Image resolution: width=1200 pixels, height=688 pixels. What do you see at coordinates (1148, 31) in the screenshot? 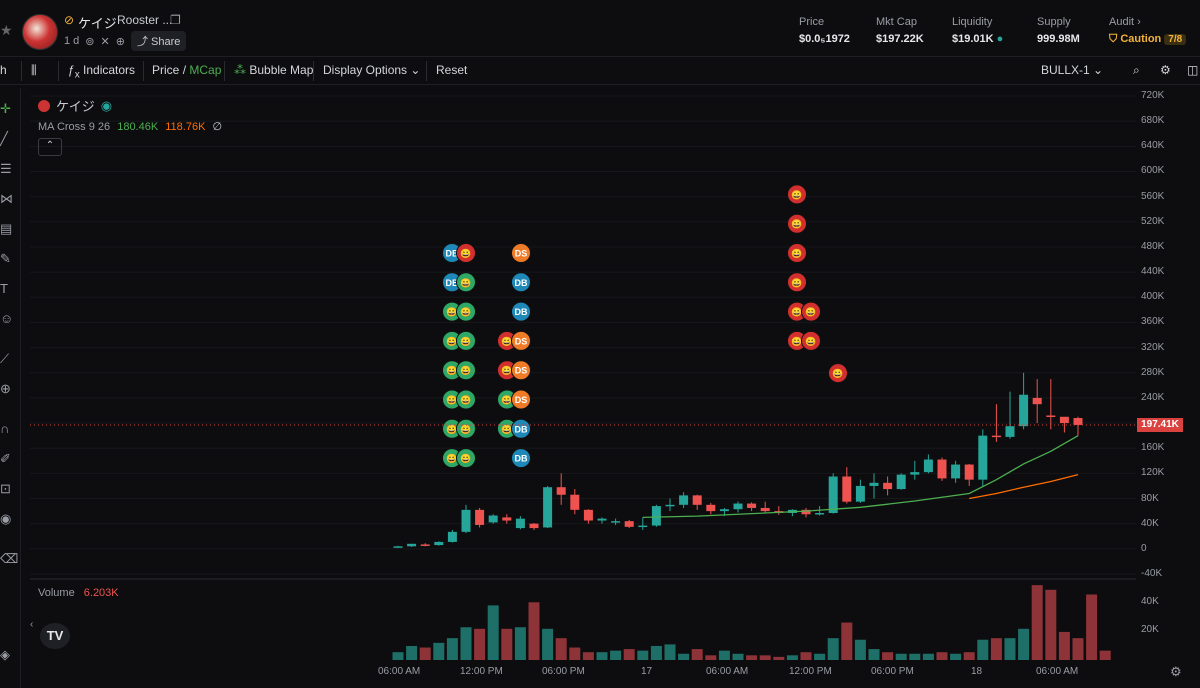
I see `audit-section: Audit › ⛉ Caution 7/8` at bounding box center [1148, 31].